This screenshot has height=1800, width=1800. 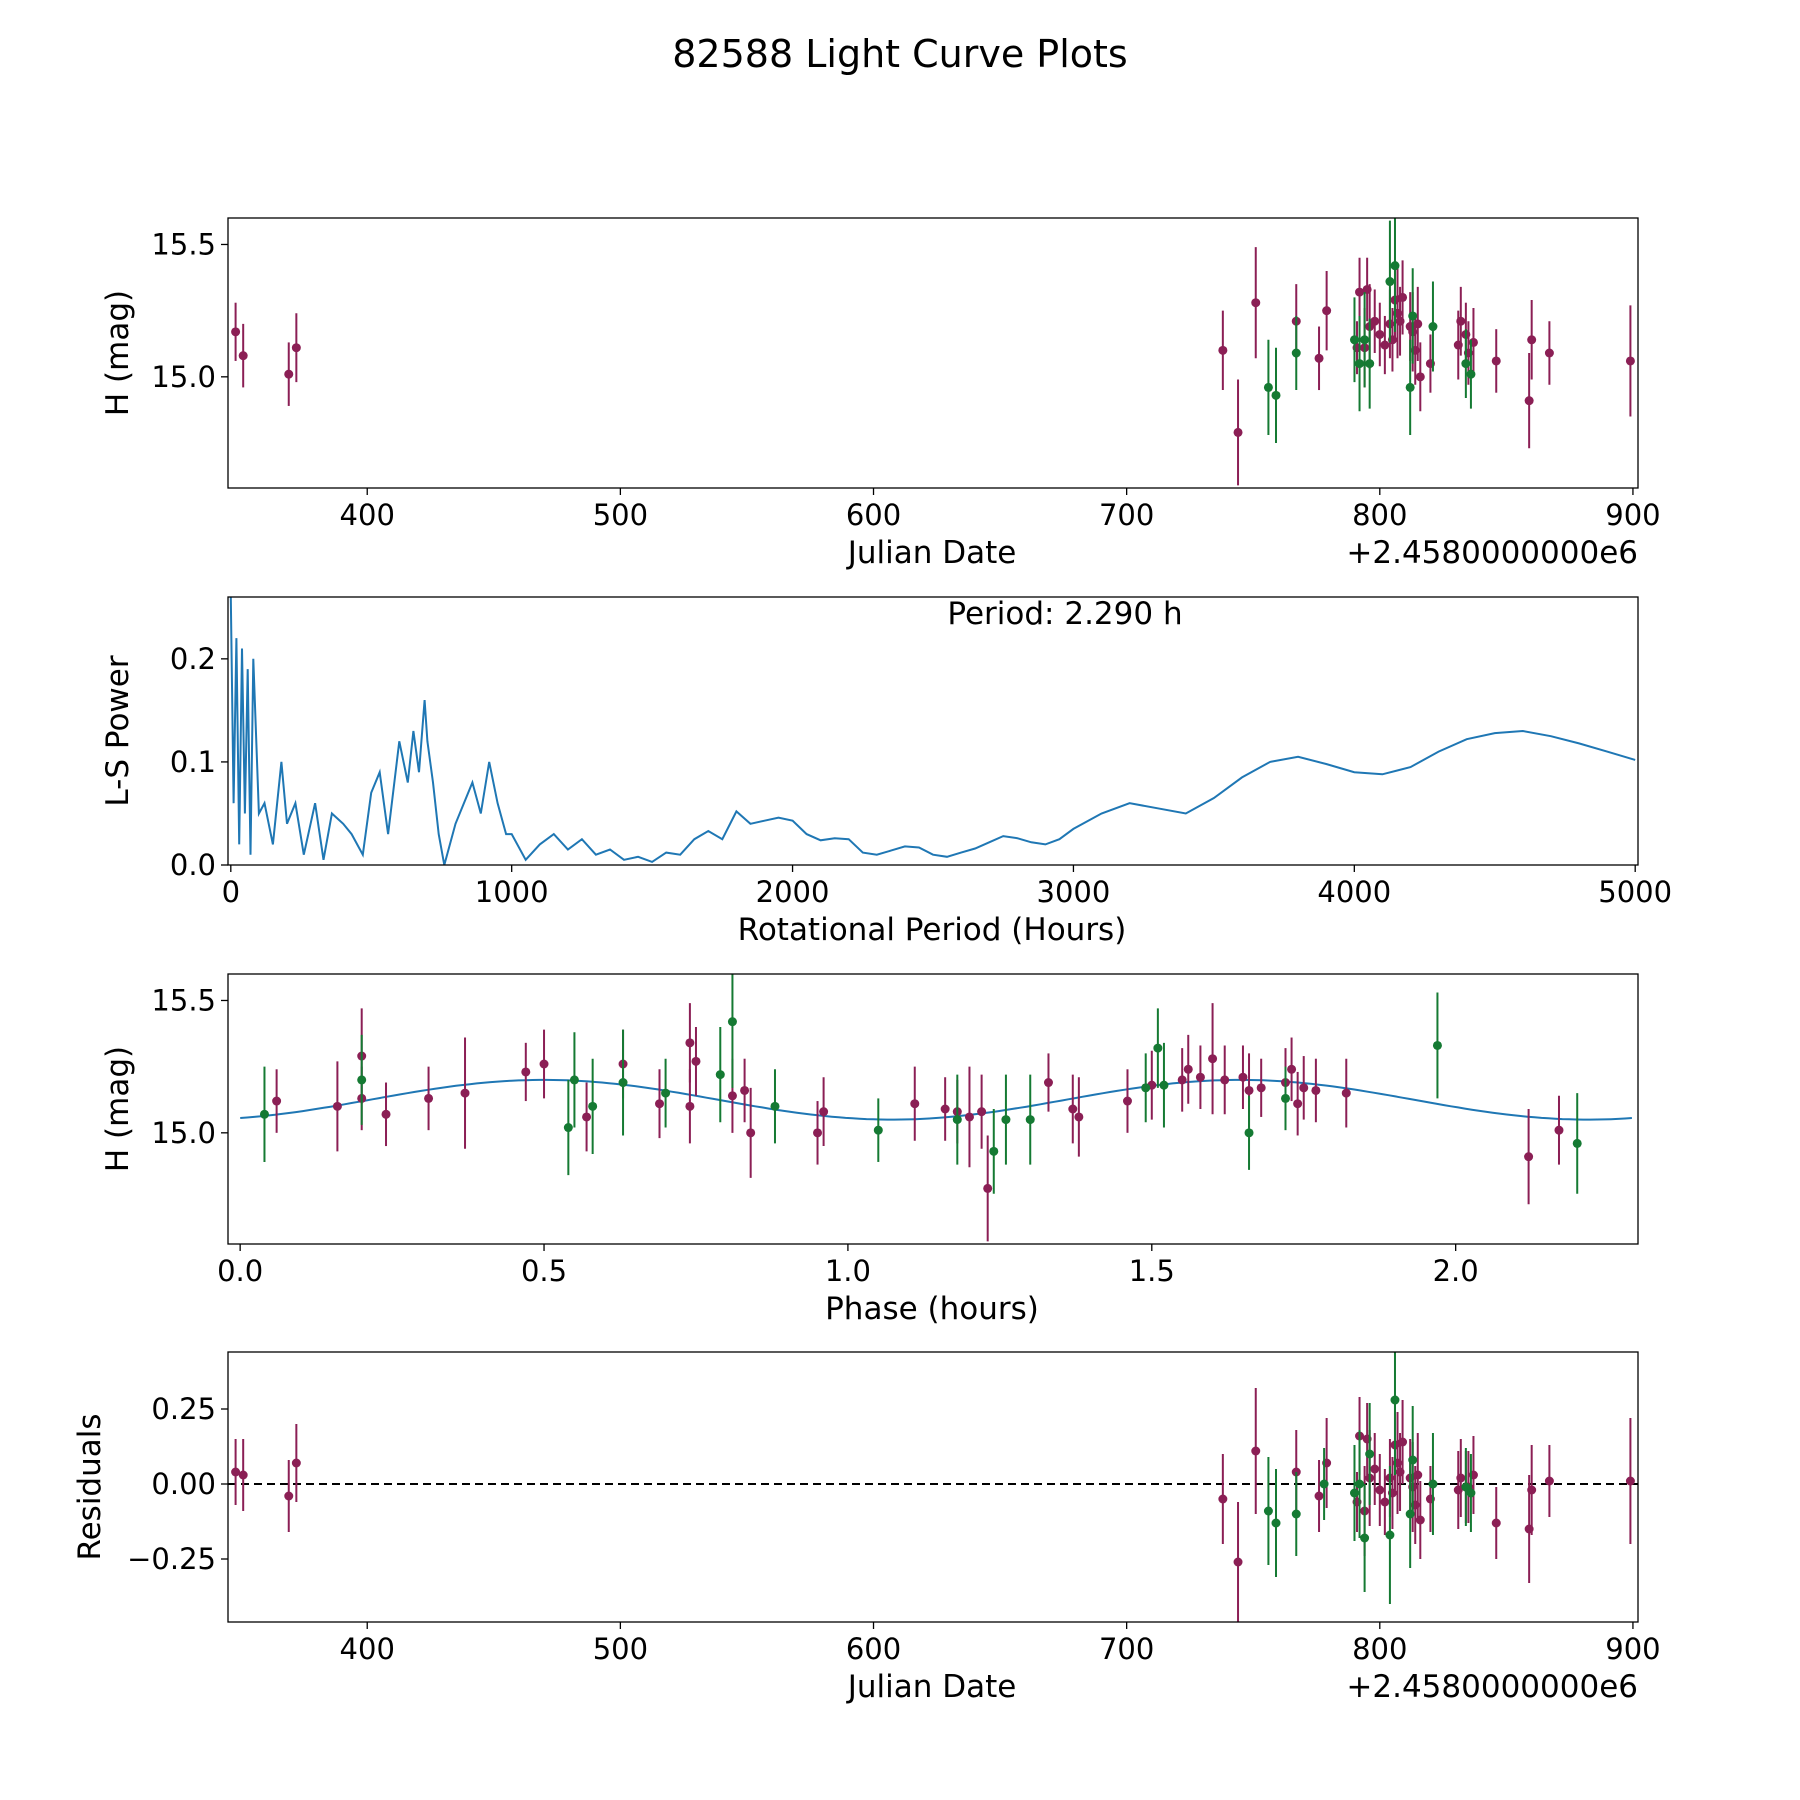 I want to click on x-tick-label: 1.5, so click(x=1152, y=1271).